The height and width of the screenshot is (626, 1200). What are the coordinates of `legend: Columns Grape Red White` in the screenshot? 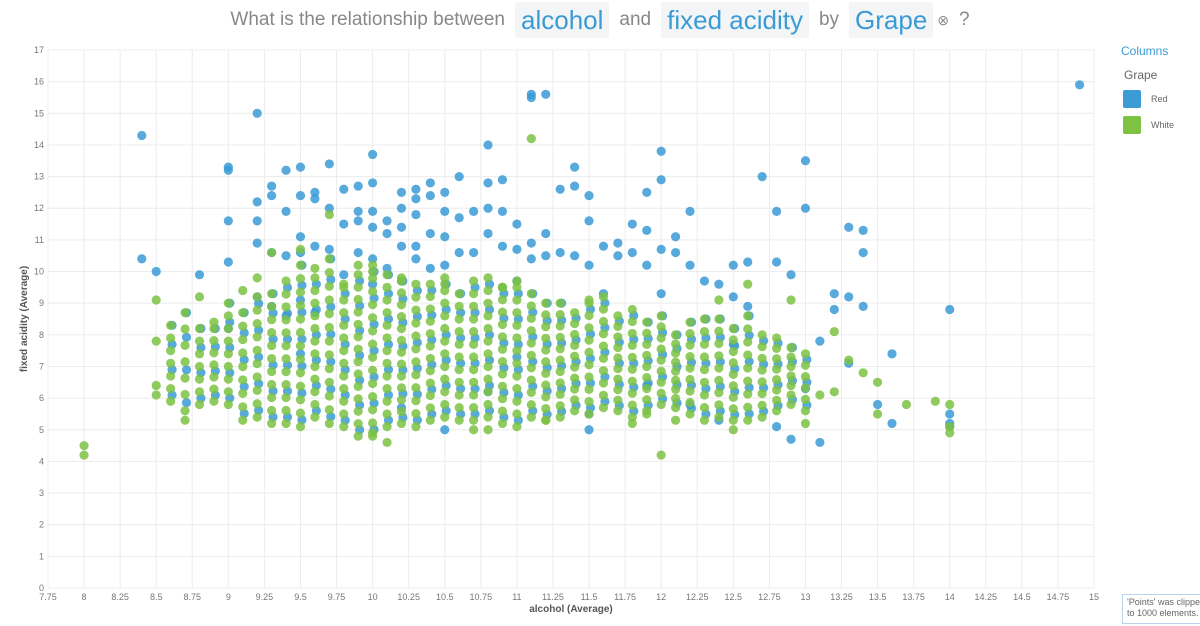 It's located at (1157, 89).